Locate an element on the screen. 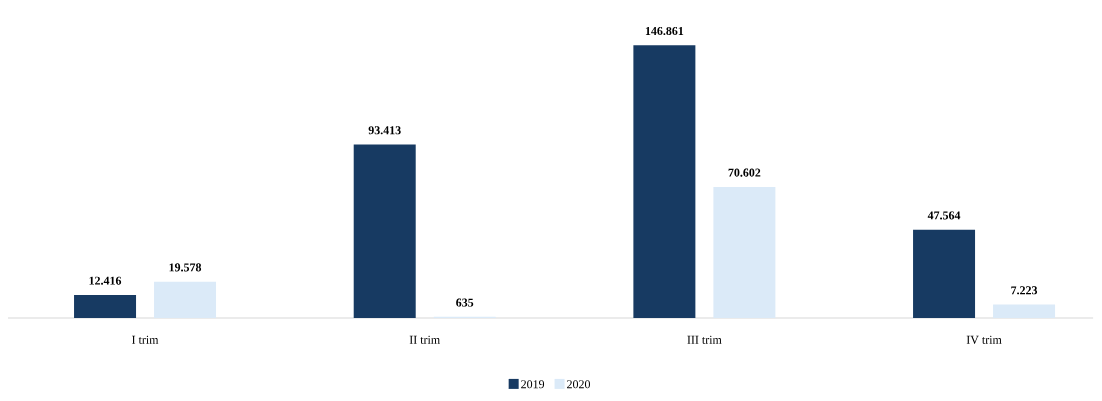  x-tick-label: I trim is located at coordinates (145, 339).